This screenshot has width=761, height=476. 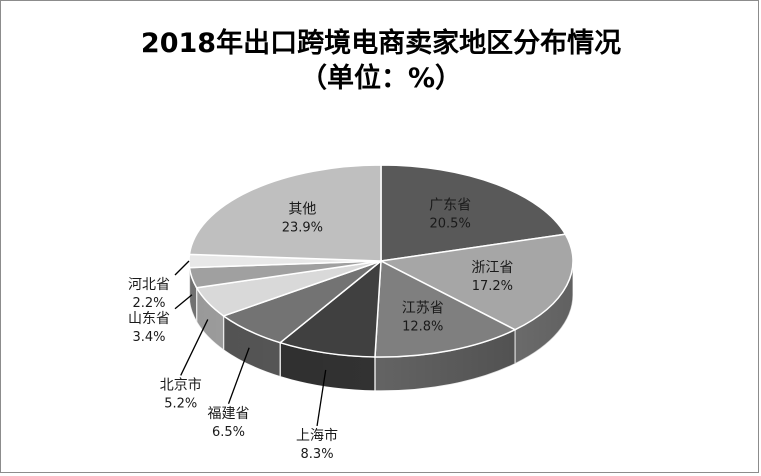 What do you see at coordinates (229, 414) in the screenshot?
I see `slice-5-label: 福建省` at bounding box center [229, 414].